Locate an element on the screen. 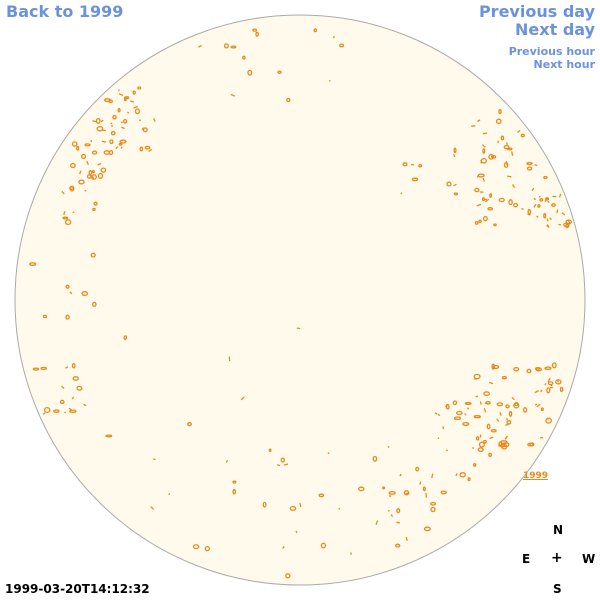  next-day-link: Next day is located at coordinates (555, 29).